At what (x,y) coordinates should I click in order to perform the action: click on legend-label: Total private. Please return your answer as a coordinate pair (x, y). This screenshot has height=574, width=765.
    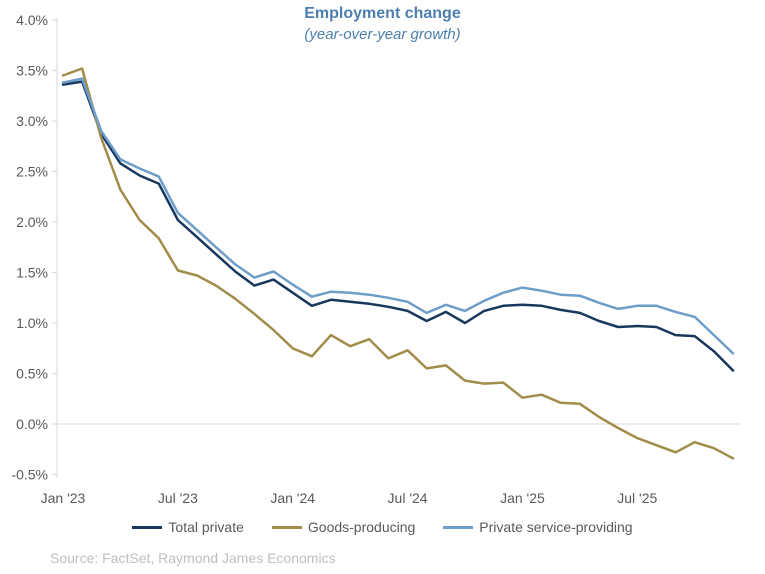
    Looking at the image, I should click on (206, 527).